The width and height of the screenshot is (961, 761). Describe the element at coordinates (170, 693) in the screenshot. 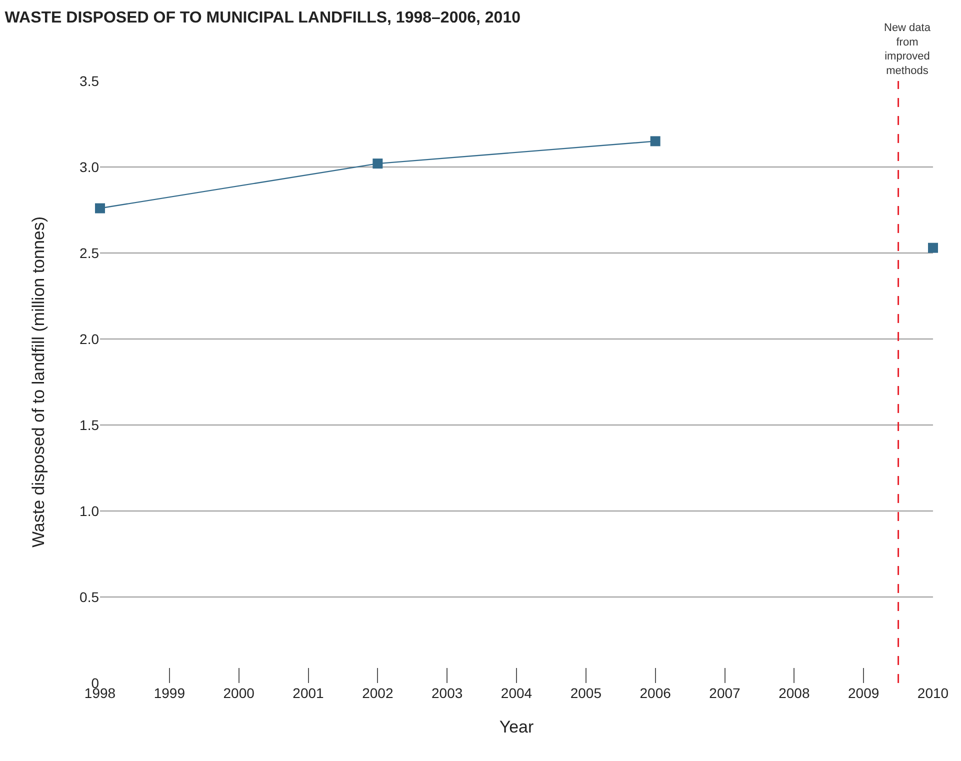

I see `x-tick-label: 1999` at that location.